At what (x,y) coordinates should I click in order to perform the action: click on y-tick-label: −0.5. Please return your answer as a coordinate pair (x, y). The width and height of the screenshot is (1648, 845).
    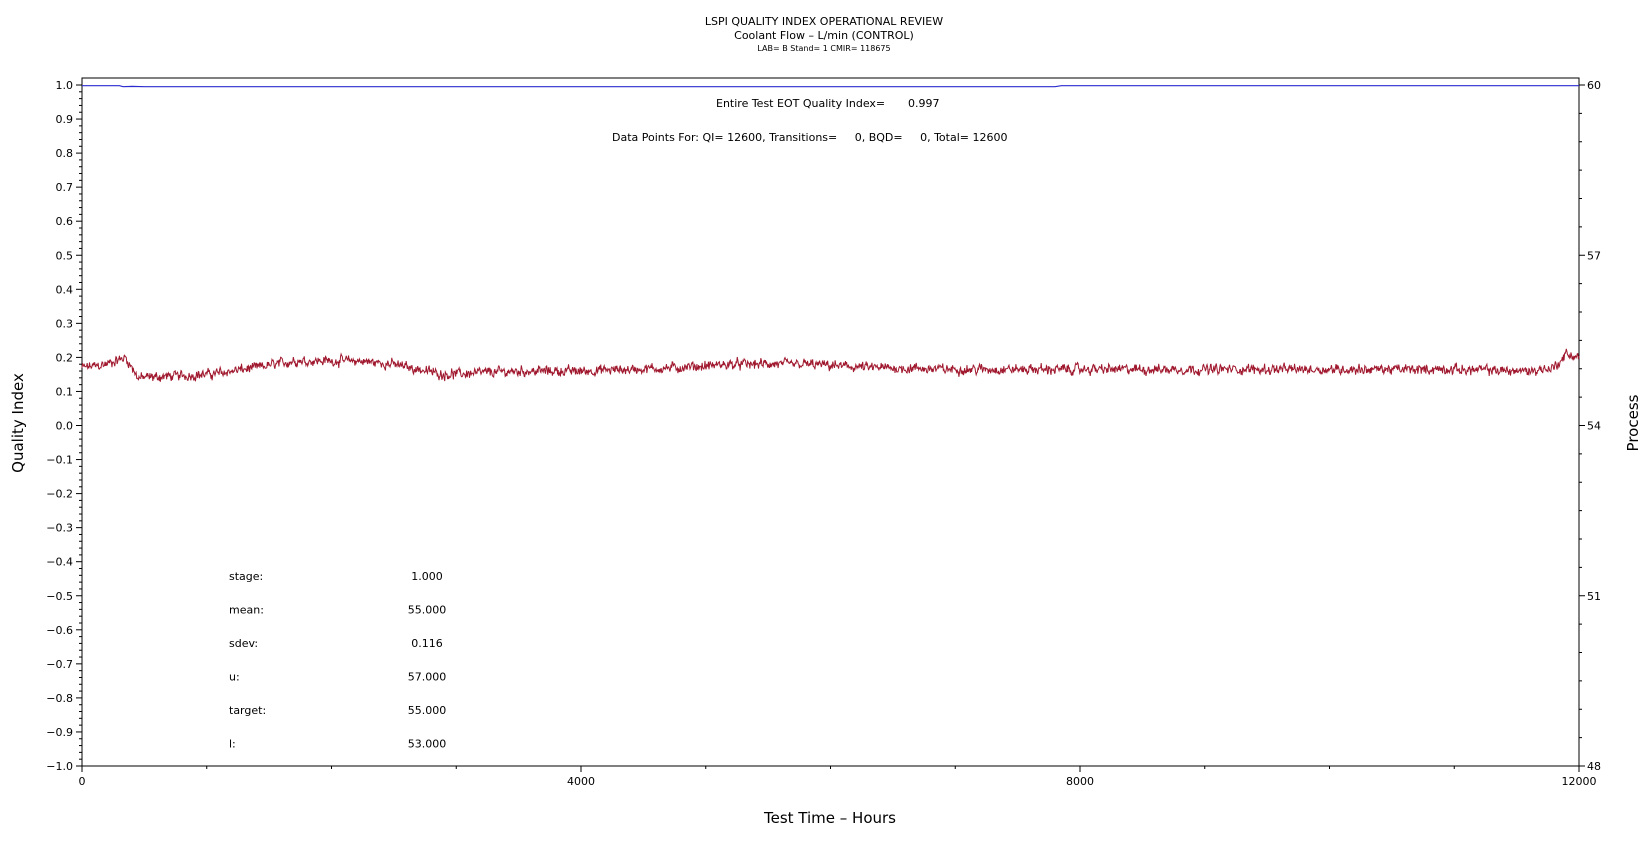
    Looking at the image, I should click on (59, 596).